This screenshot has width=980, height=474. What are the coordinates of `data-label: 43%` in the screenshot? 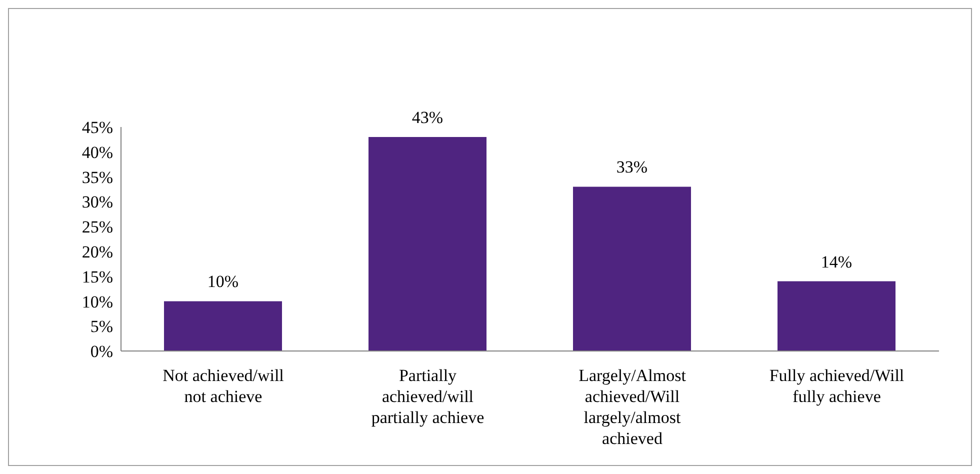 It's located at (428, 117).